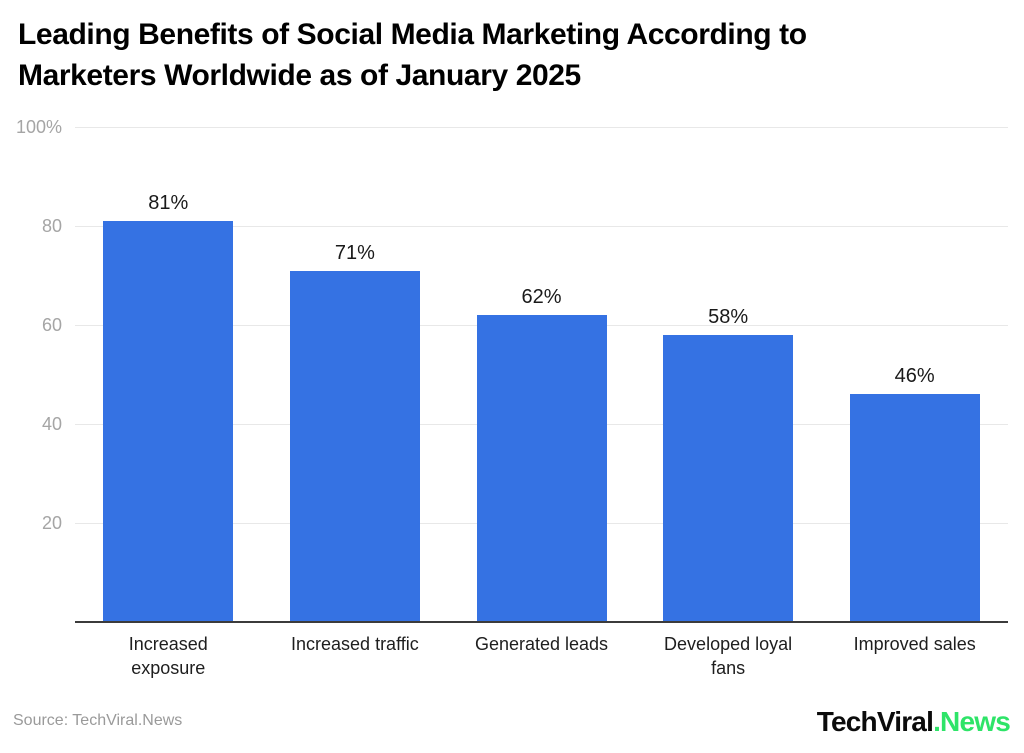  What do you see at coordinates (38, 127) in the screenshot?
I see `y-axis-tick-label: 100%` at bounding box center [38, 127].